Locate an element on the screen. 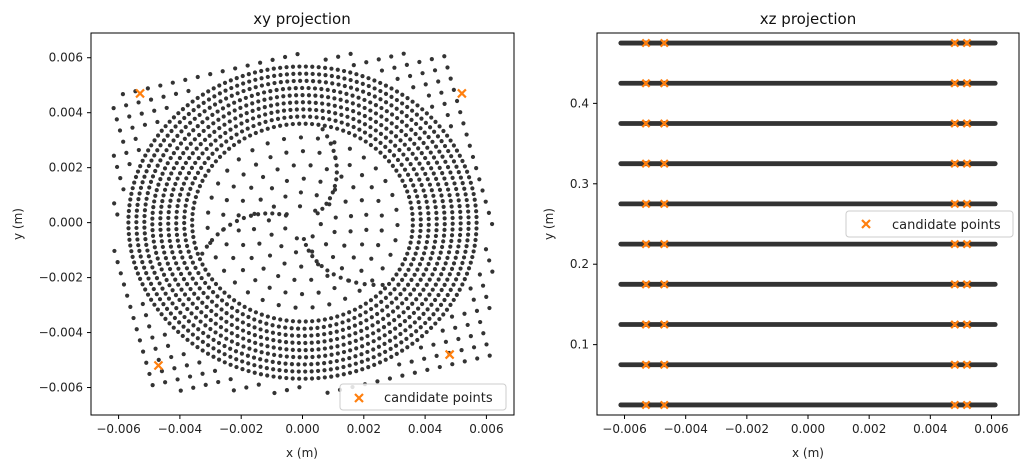  xy-legend-box is located at coordinates (423, 397).